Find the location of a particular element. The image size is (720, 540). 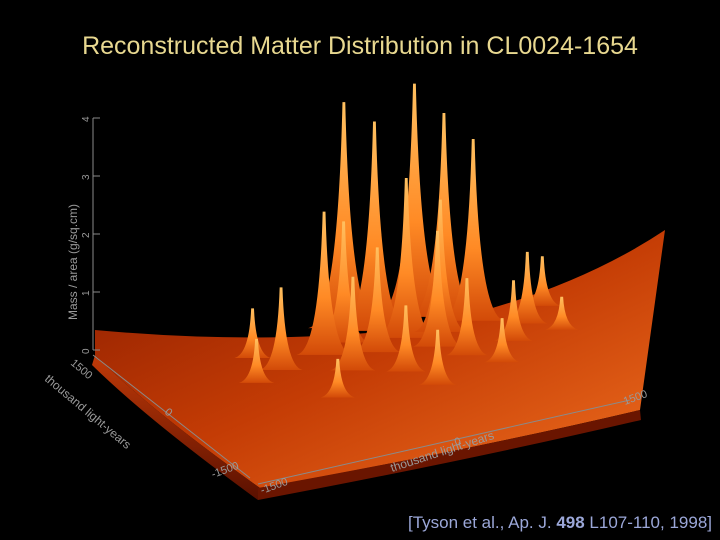

surface-edge is located at coordinates (176, 427).